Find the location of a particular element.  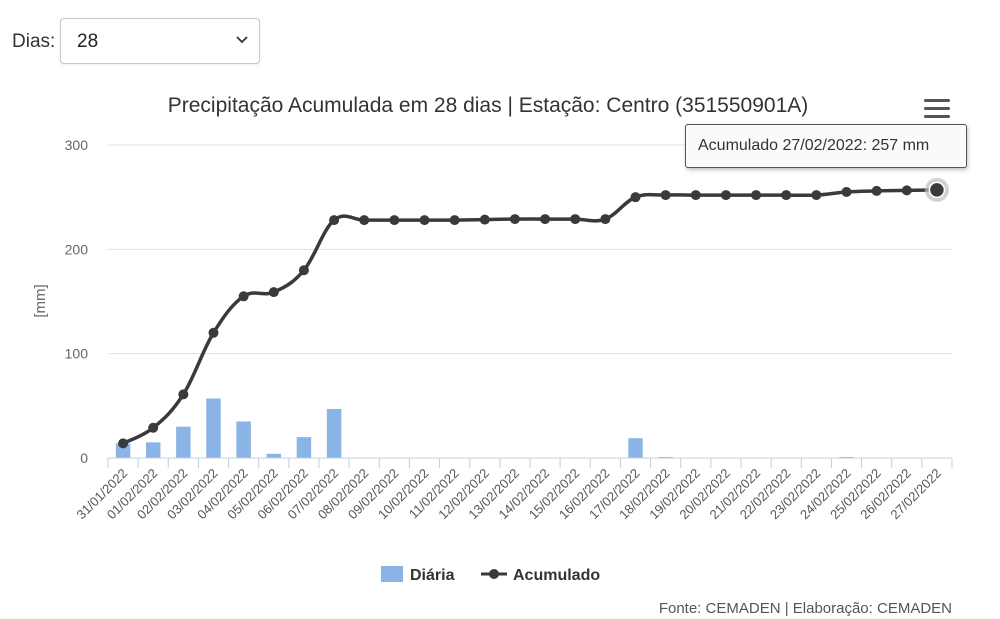

legend-swatch-bar is located at coordinates (392, 574).